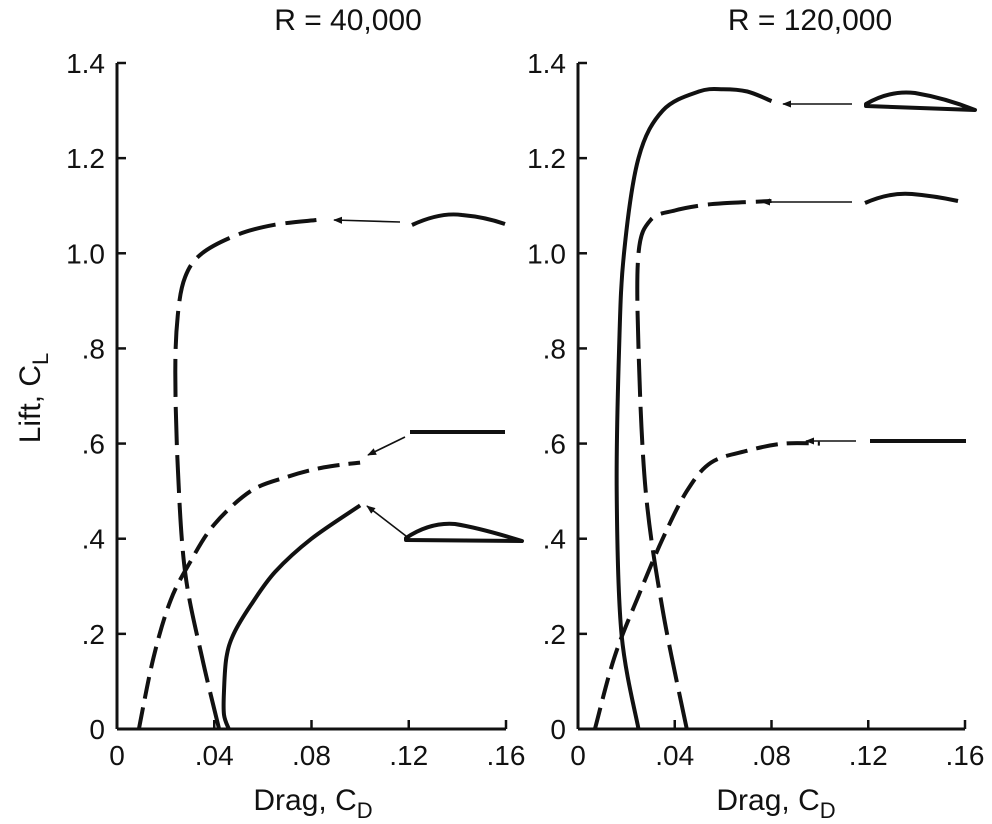 The image size is (992, 824). Describe the element at coordinates (386, 521) in the screenshot. I see `arrow-airfoil` at that location.